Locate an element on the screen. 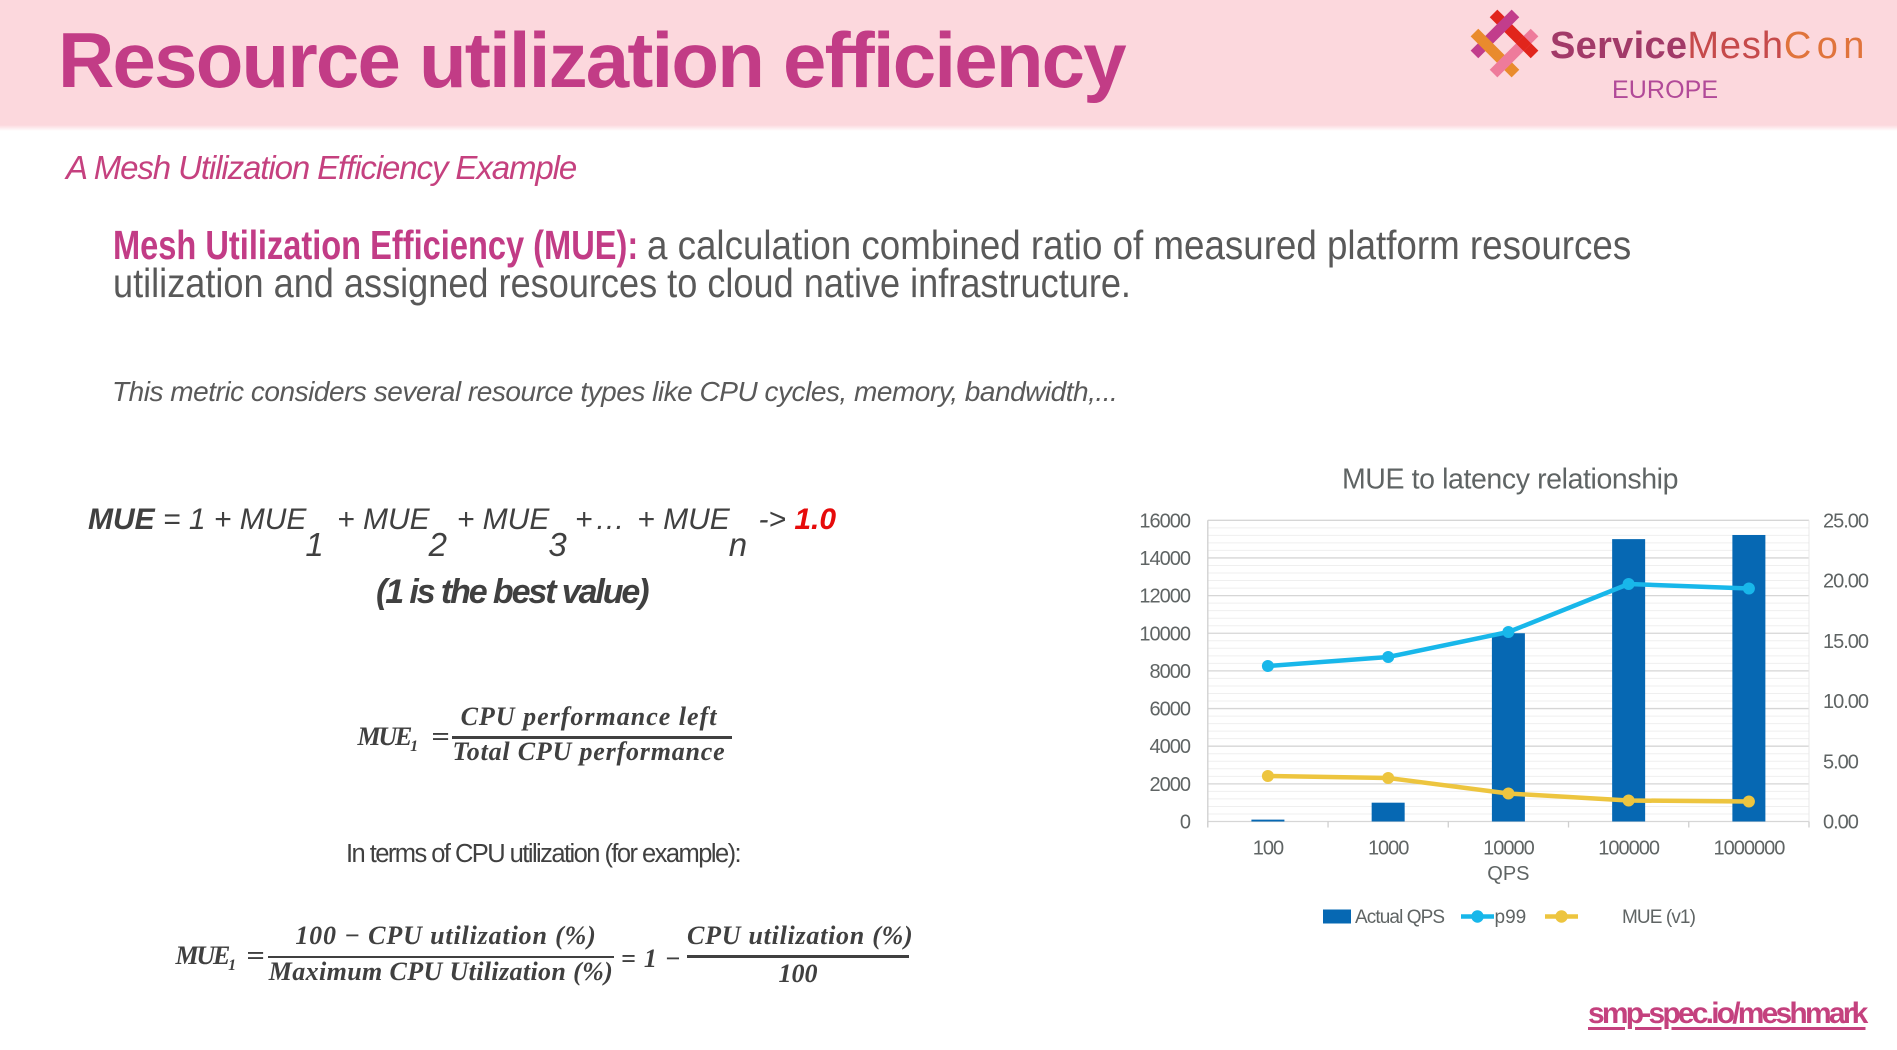 Image resolution: width=1897 pixels, height=1050 pixels. svg-text: 20.00 is located at coordinates (1846, 582).